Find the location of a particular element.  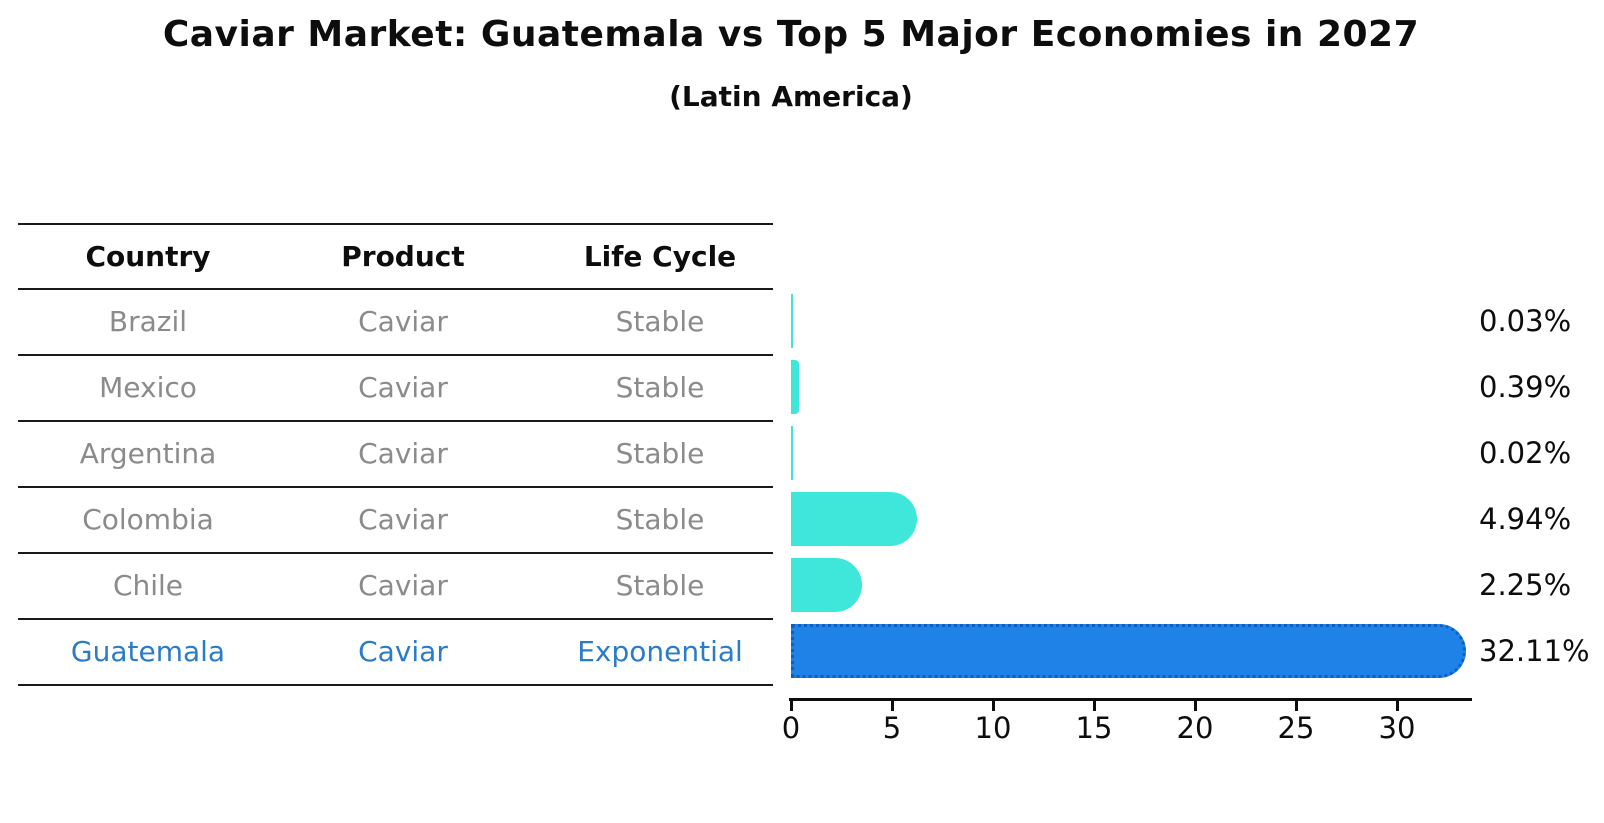

country-cell: Colombia is located at coordinates (148, 519).